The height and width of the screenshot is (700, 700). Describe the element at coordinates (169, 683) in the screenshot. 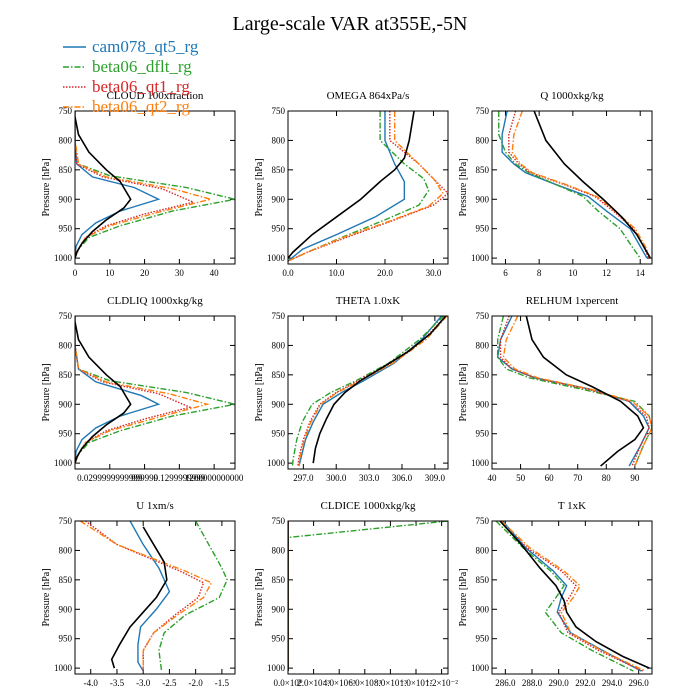

I see `x-tick-label: -2.5` at that location.